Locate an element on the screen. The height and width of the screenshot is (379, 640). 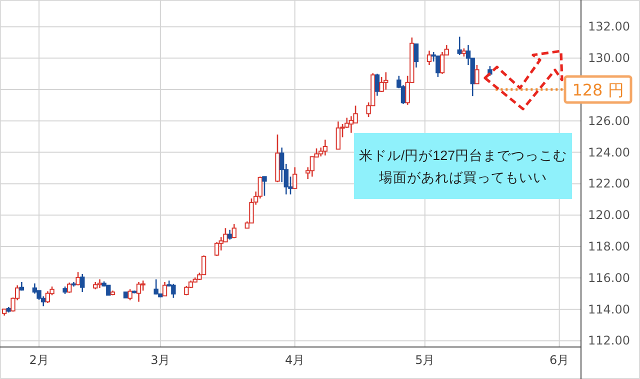
annotation: 米ドル/円が127円台までつっこむ場面があれば買ってもいい is located at coordinates (463, 166).